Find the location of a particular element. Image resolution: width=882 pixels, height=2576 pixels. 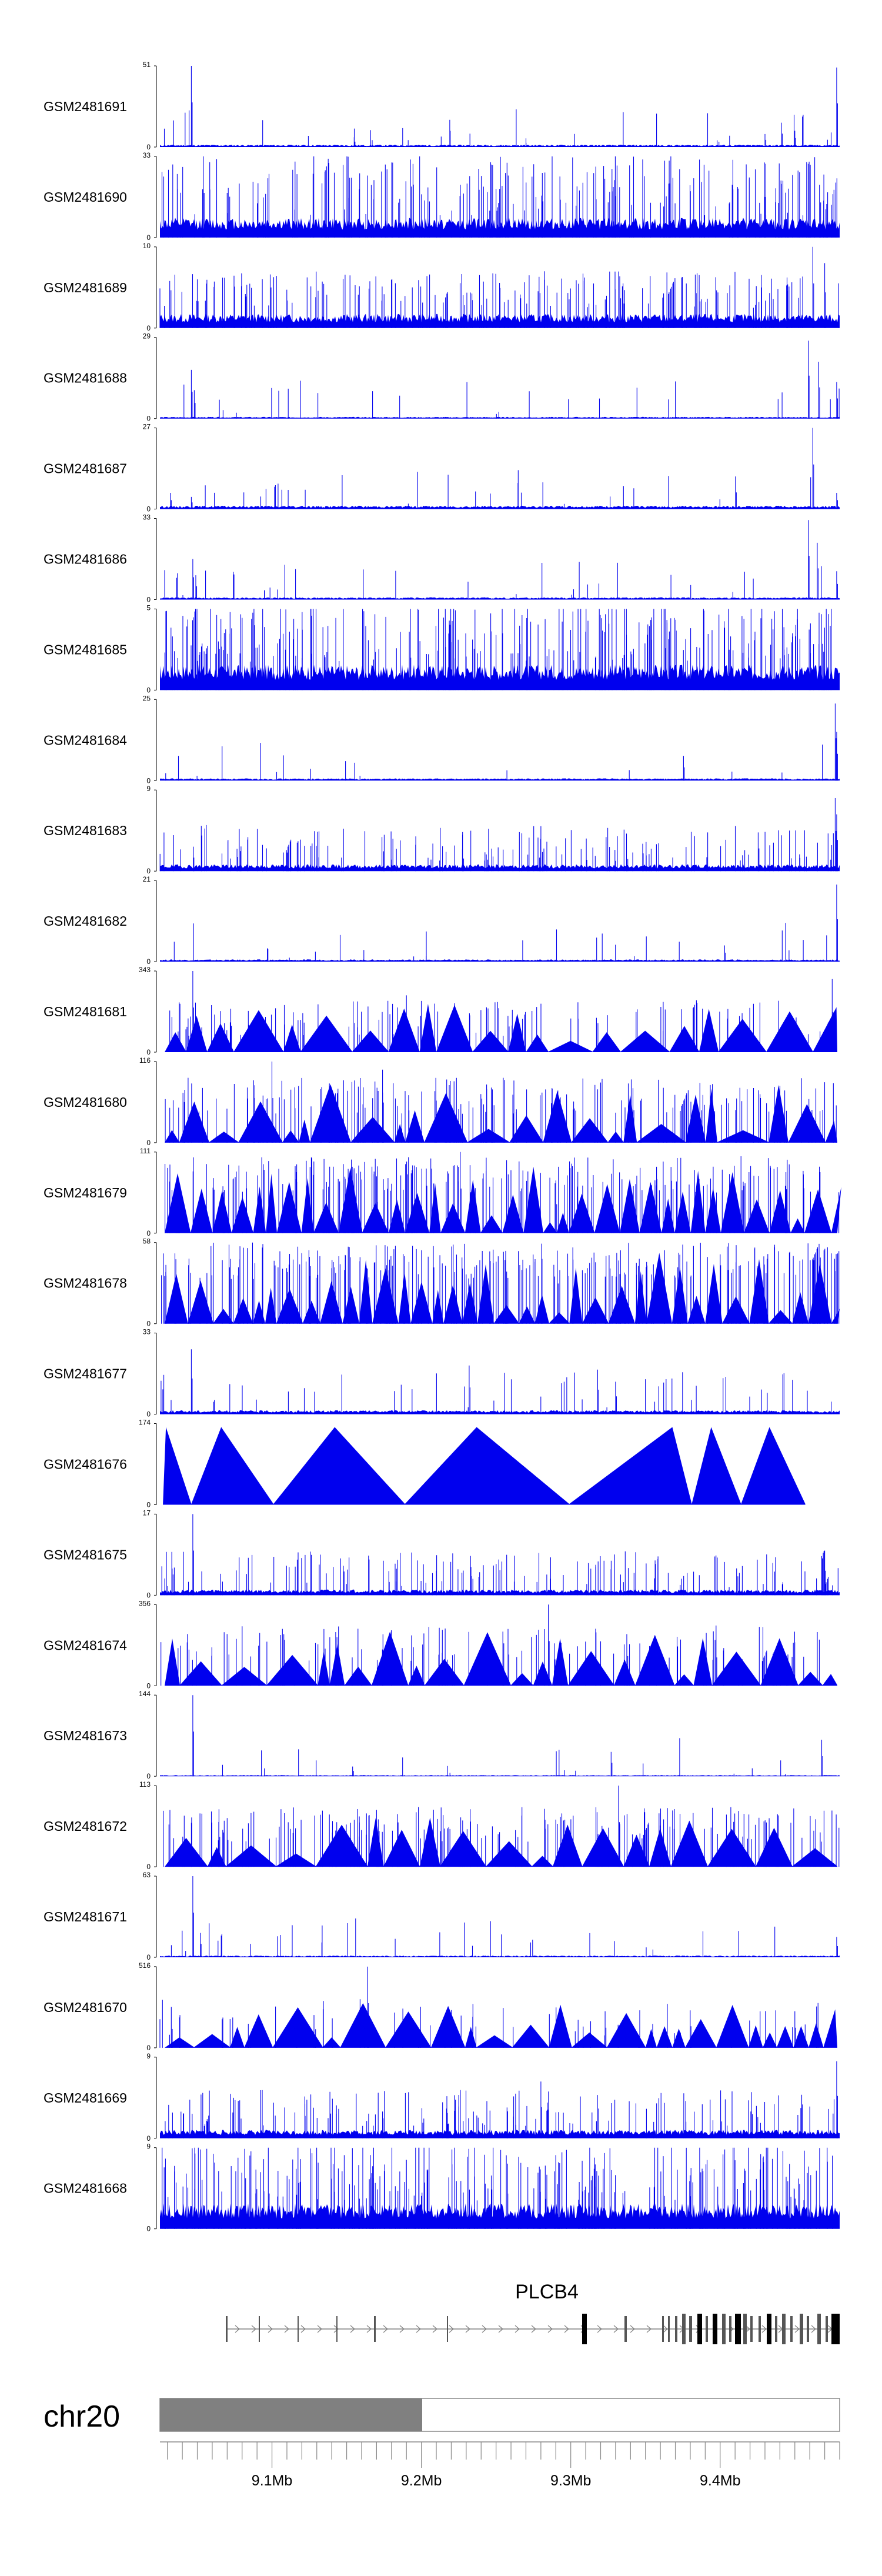

track-label: GSM2481668 is located at coordinates (85, 2188).